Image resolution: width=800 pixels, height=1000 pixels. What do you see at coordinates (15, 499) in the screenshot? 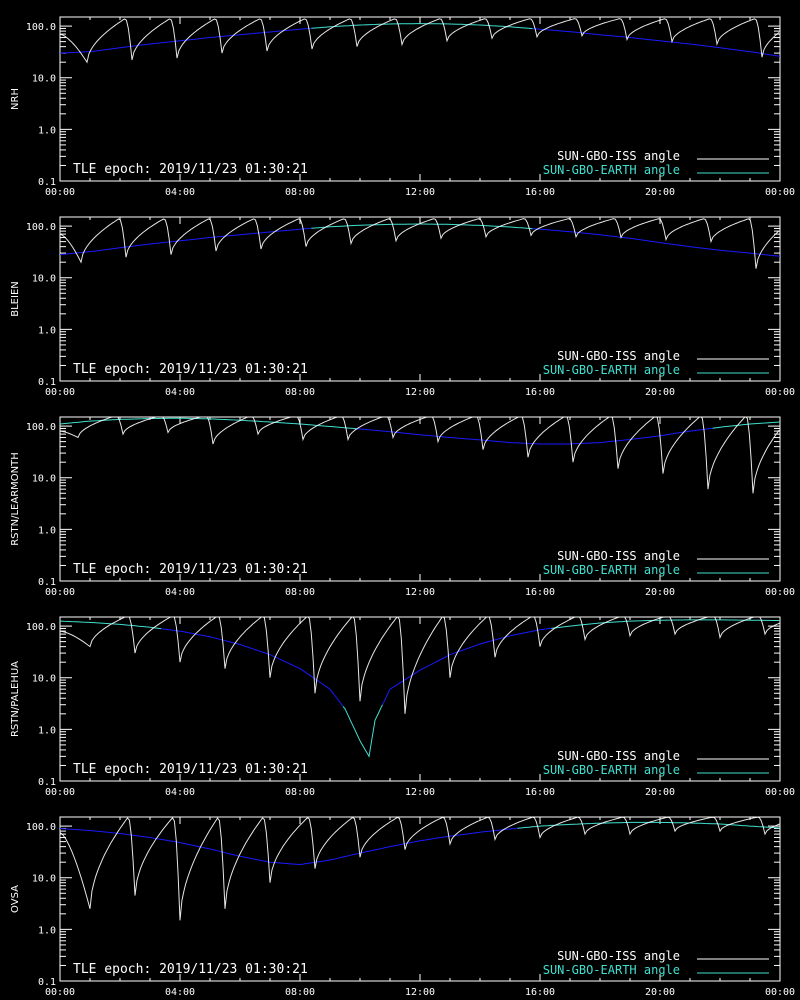
I see `y-axis-label: RSTN/LEARMONTH` at bounding box center [15, 499].